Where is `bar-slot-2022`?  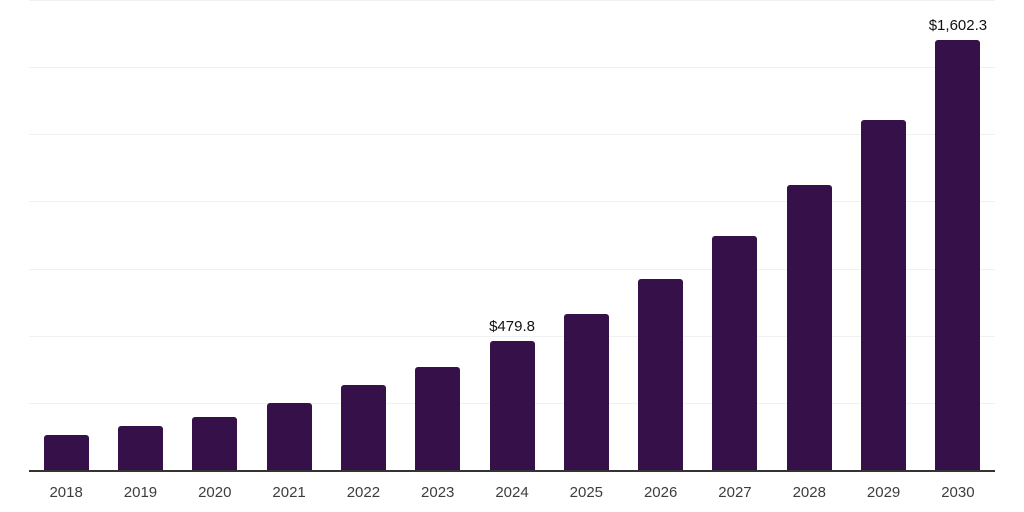 bar-slot-2022 is located at coordinates (363, 235).